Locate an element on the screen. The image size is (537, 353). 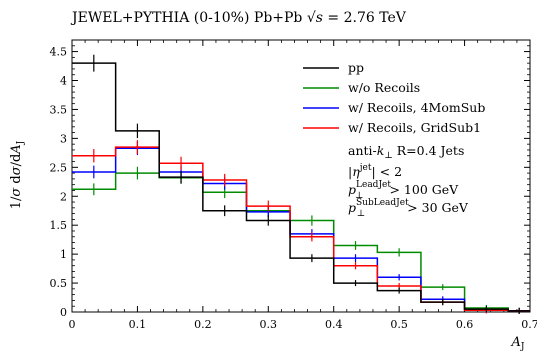
y-tick-label: 4.5 is located at coordinates (59, 52).